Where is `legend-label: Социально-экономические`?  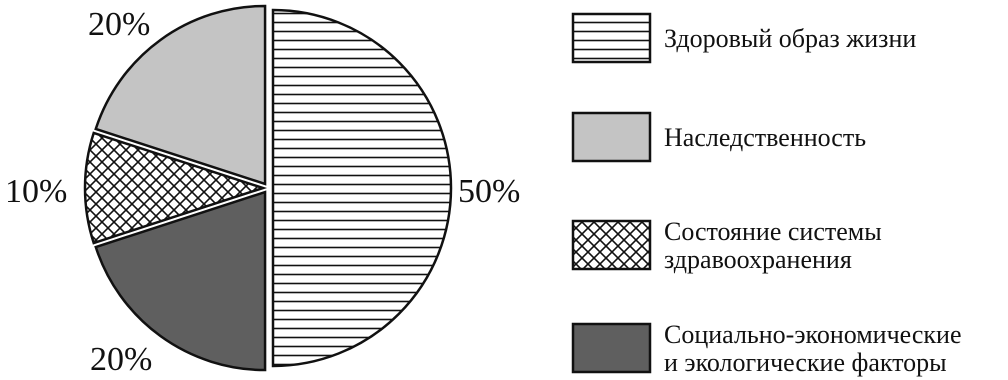 legend-label: Социально-экономические is located at coordinates (813, 334).